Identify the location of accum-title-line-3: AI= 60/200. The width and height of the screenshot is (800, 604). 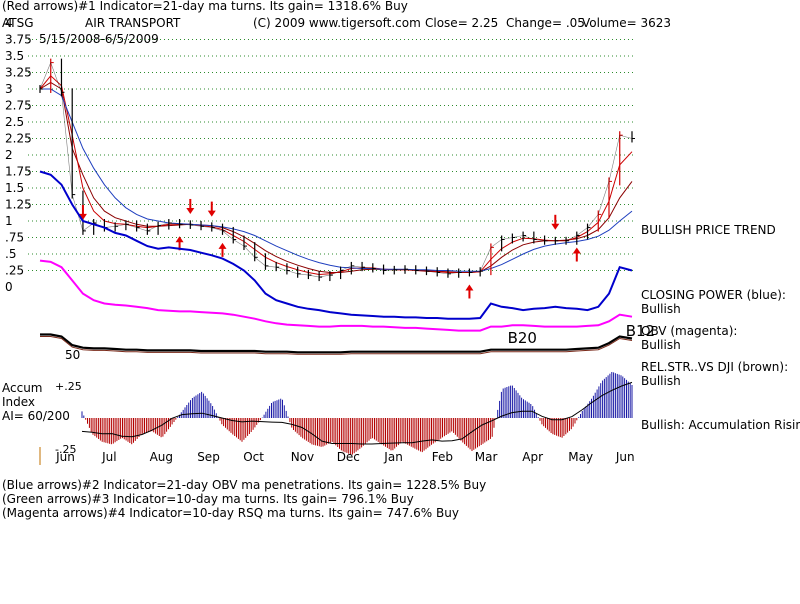
(36, 416).